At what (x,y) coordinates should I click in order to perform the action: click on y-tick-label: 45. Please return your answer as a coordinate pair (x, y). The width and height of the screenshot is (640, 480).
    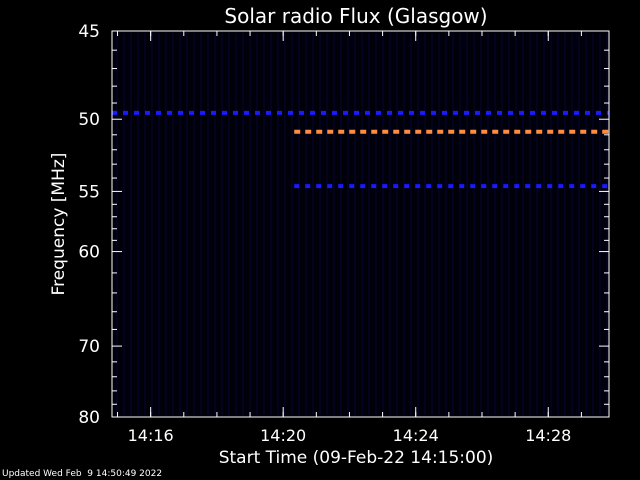
    Looking at the image, I should click on (89, 32).